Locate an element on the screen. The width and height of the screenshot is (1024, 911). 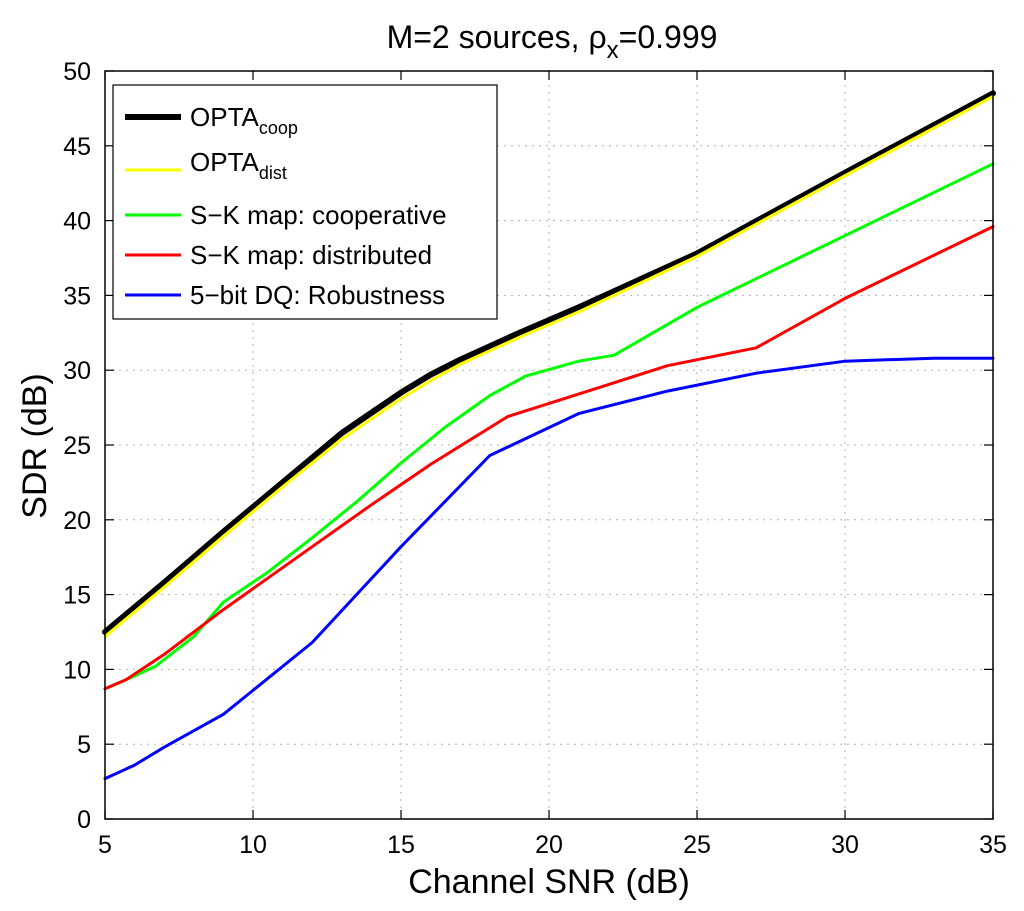
x-tick-label: 15 is located at coordinates (401, 845).